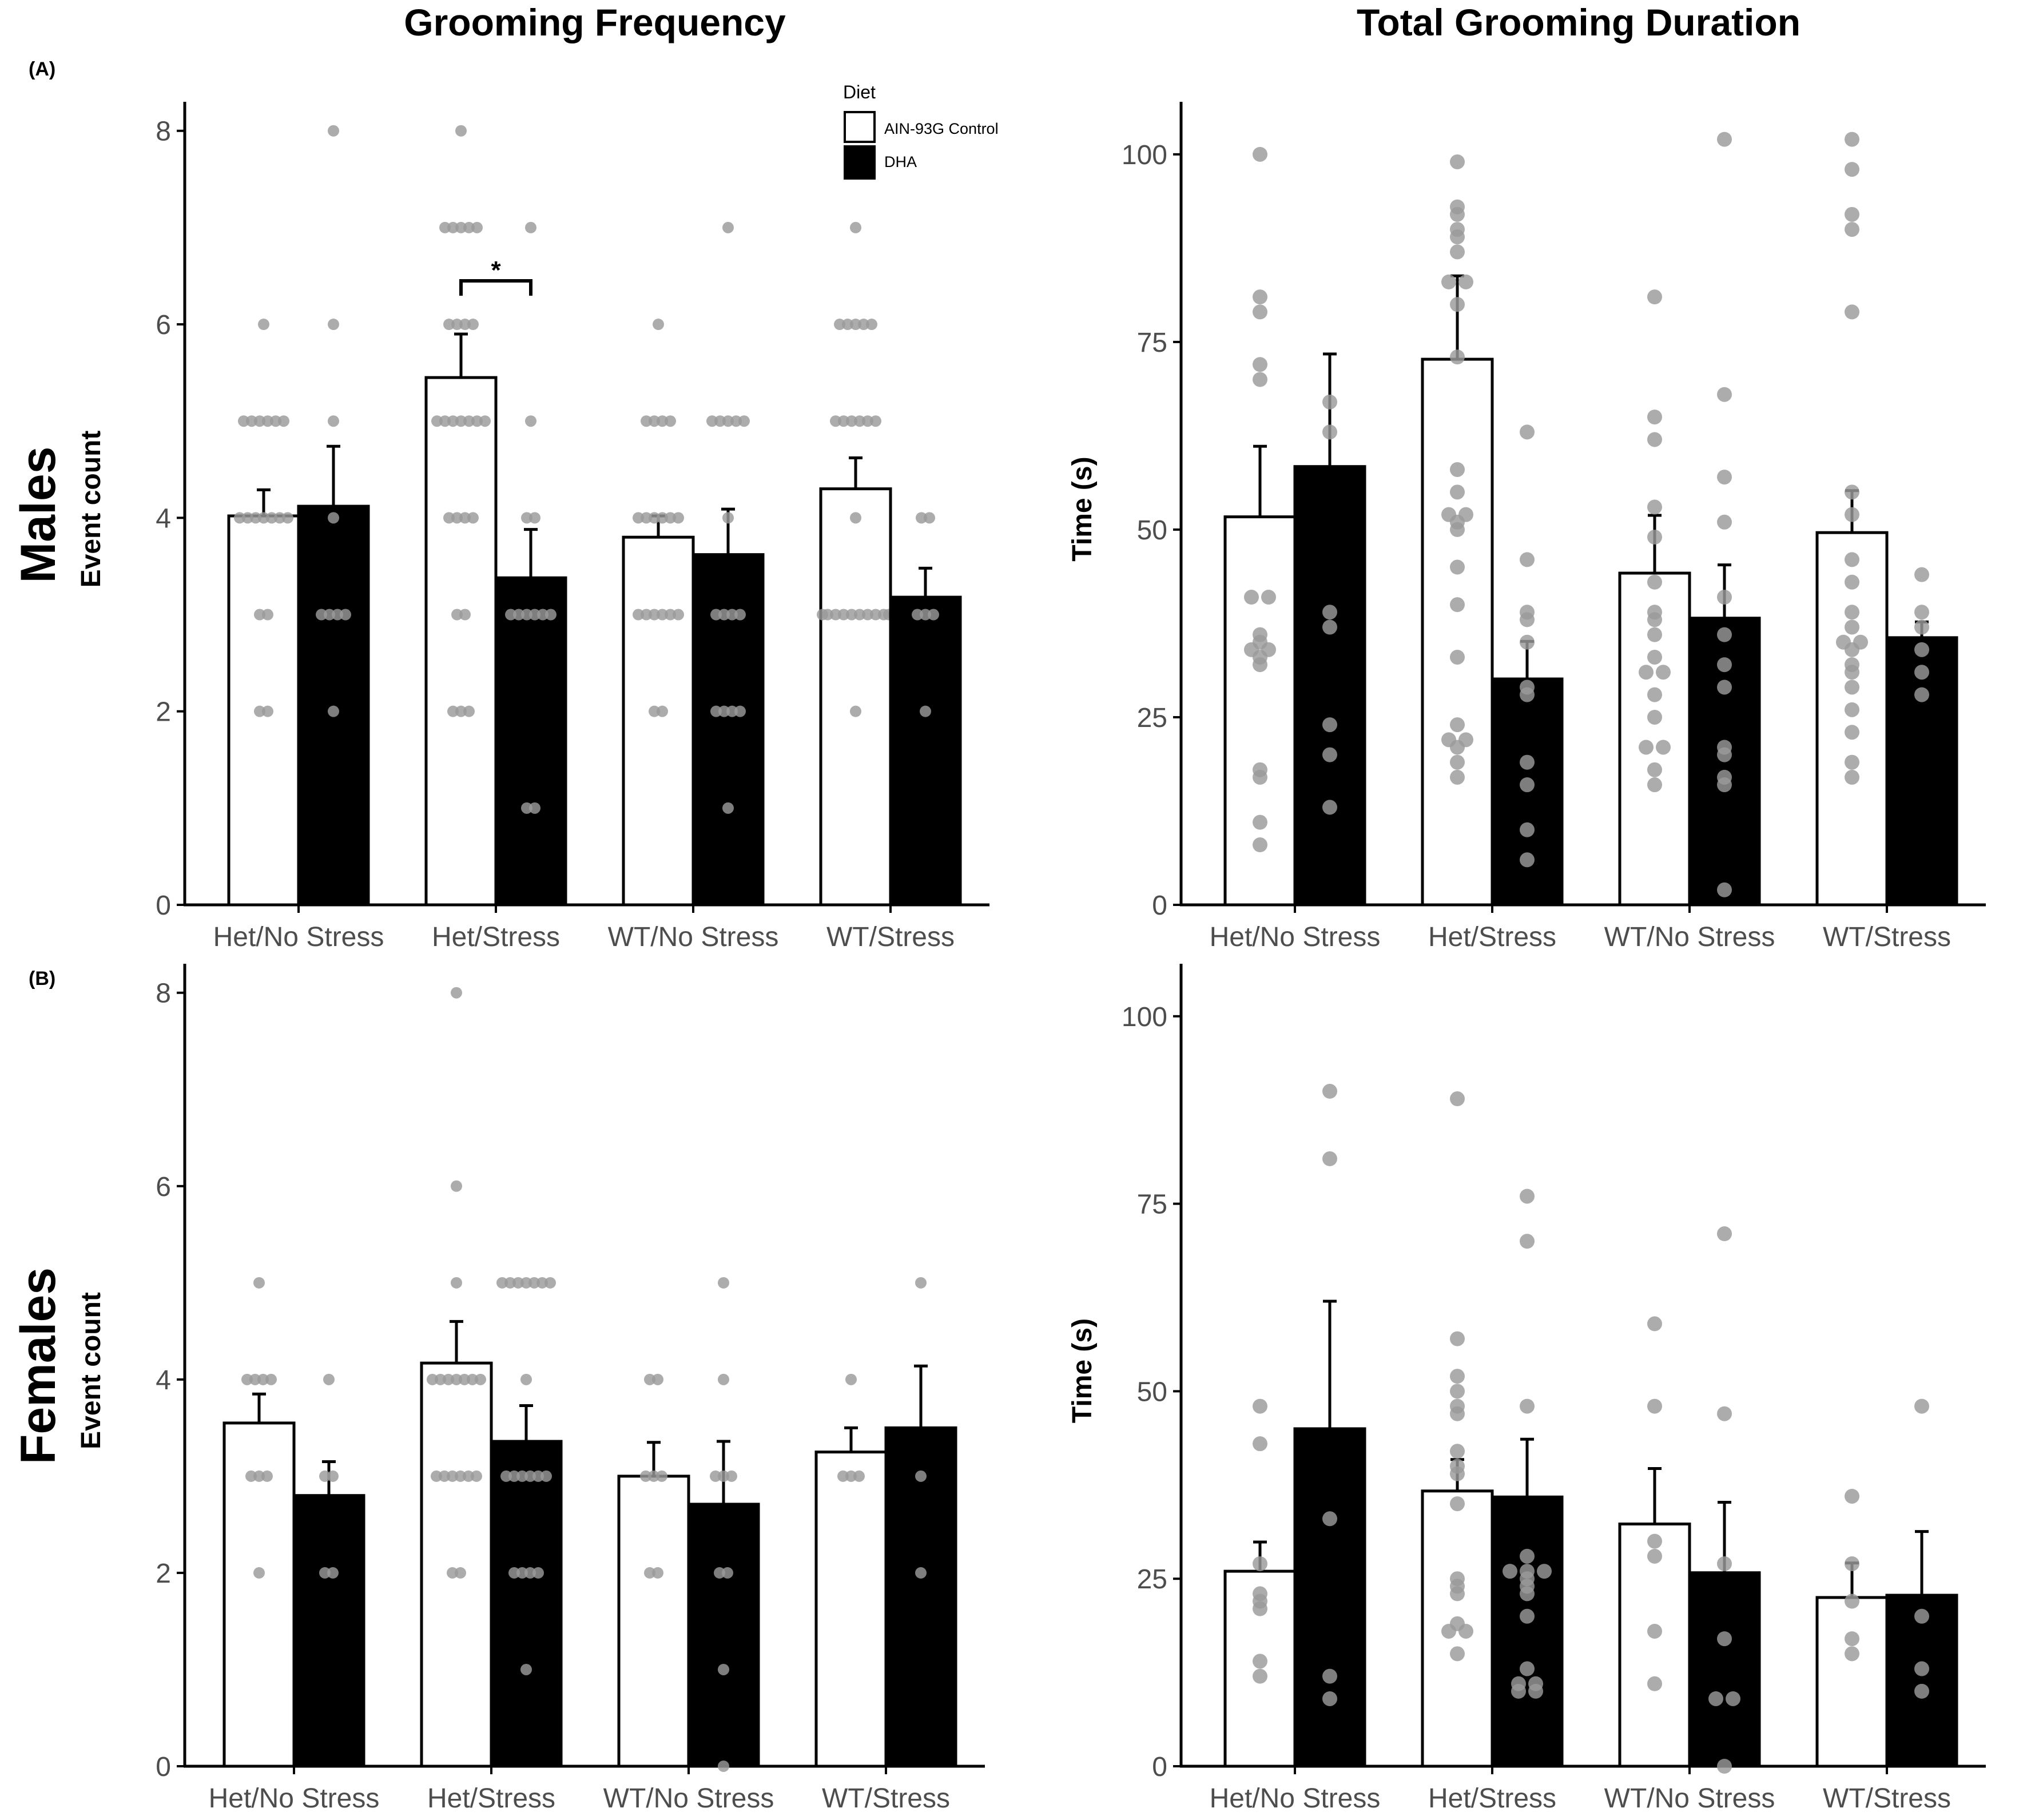  I want to click on y-tick-label: 0, so click(1159, 906).